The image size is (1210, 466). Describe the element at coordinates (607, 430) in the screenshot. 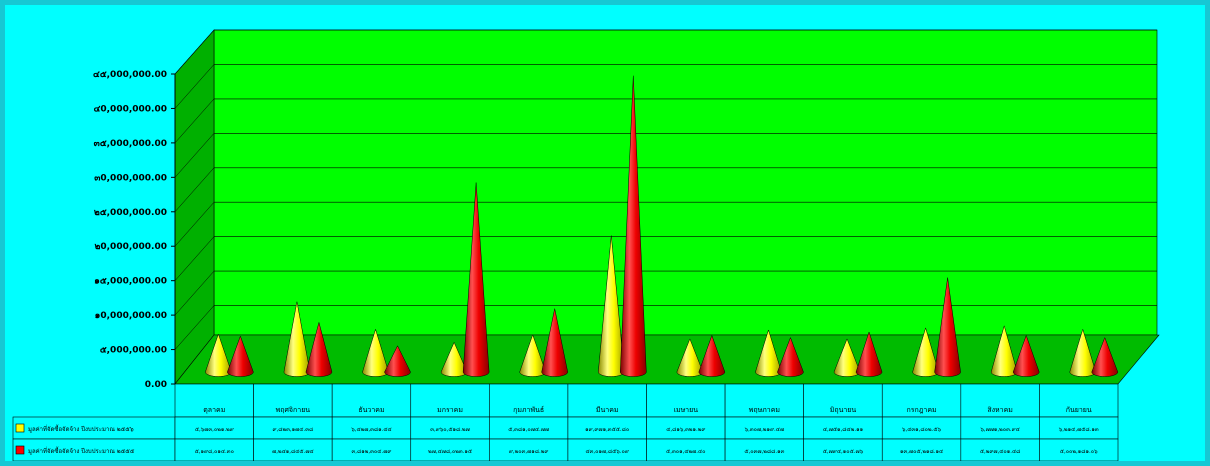

I see `data-label: ๑๙,๙๗๑,๓๕๕.๘๐` at that location.